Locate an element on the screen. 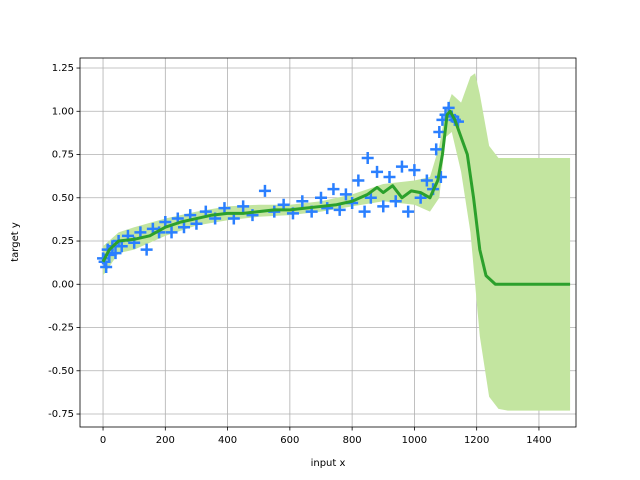 The width and height of the screenshot is (640, 480). y-tick-label: 0.50 is located at coordinates (63, 198).